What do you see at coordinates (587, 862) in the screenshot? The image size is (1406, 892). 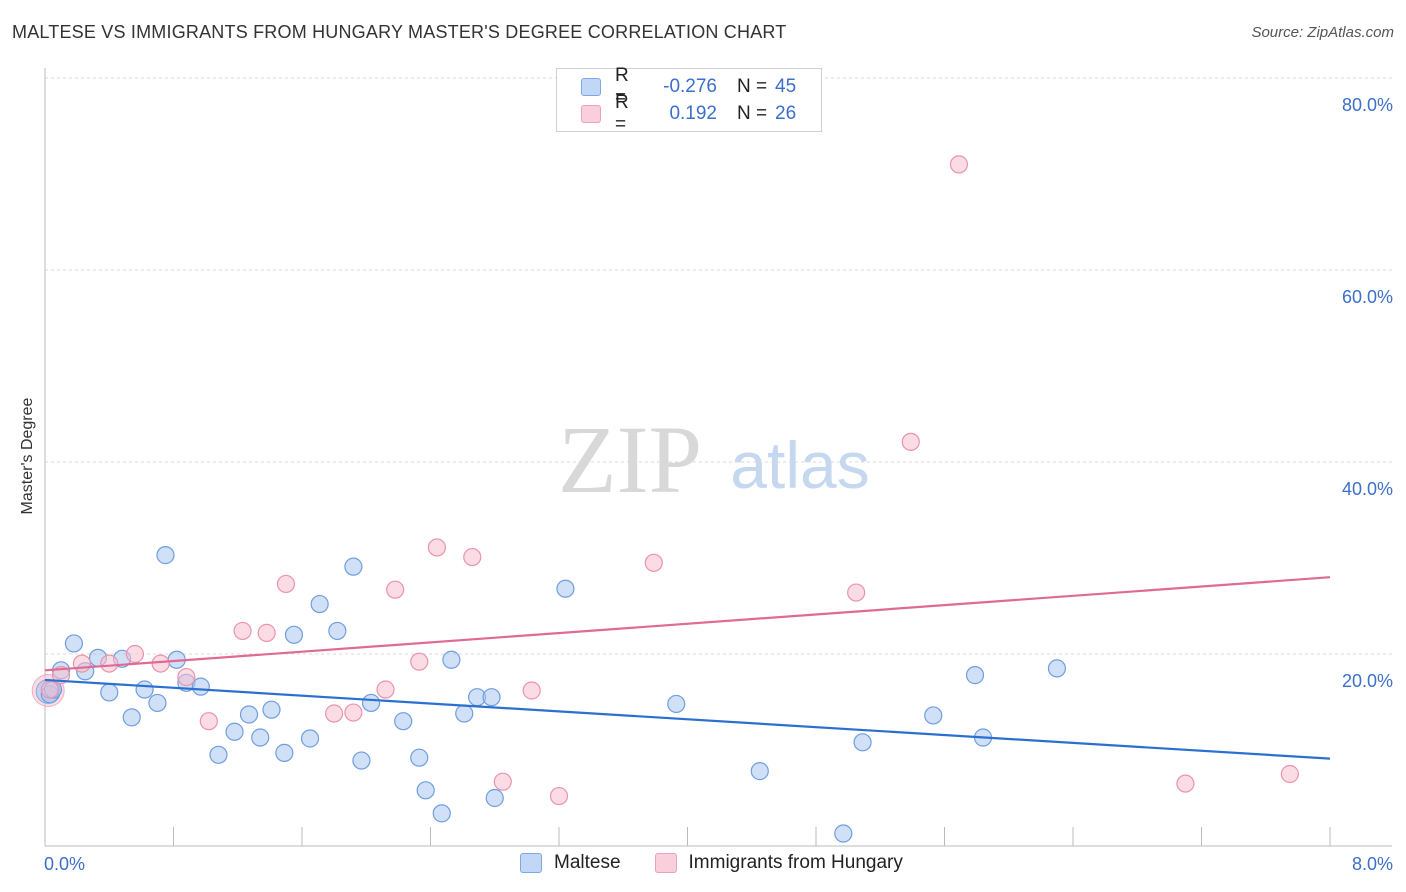 I see `maltese-legend-label: Maltese` at bounding box center [587, 862].